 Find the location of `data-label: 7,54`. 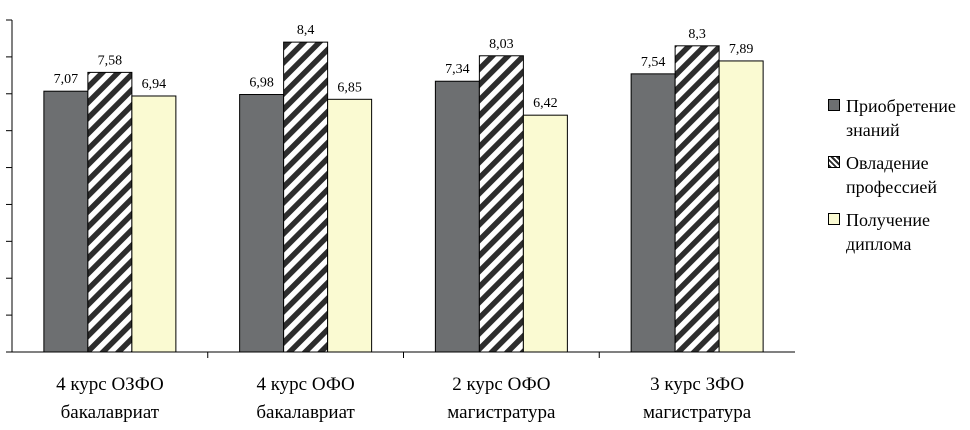

data-label: 7,54 is located at coordinates (653, 62).